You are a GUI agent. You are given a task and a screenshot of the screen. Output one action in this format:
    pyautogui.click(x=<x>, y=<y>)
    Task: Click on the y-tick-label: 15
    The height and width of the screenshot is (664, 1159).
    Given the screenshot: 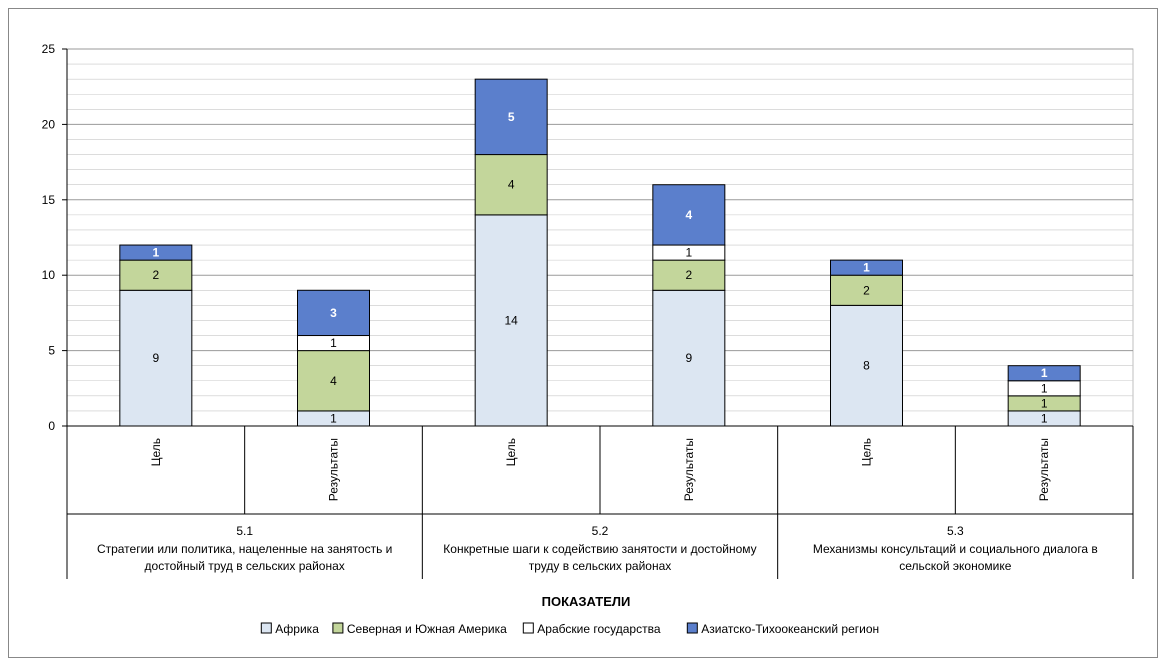 What is the action you would take?
    pyautogui.click(x=49, y=200)
    